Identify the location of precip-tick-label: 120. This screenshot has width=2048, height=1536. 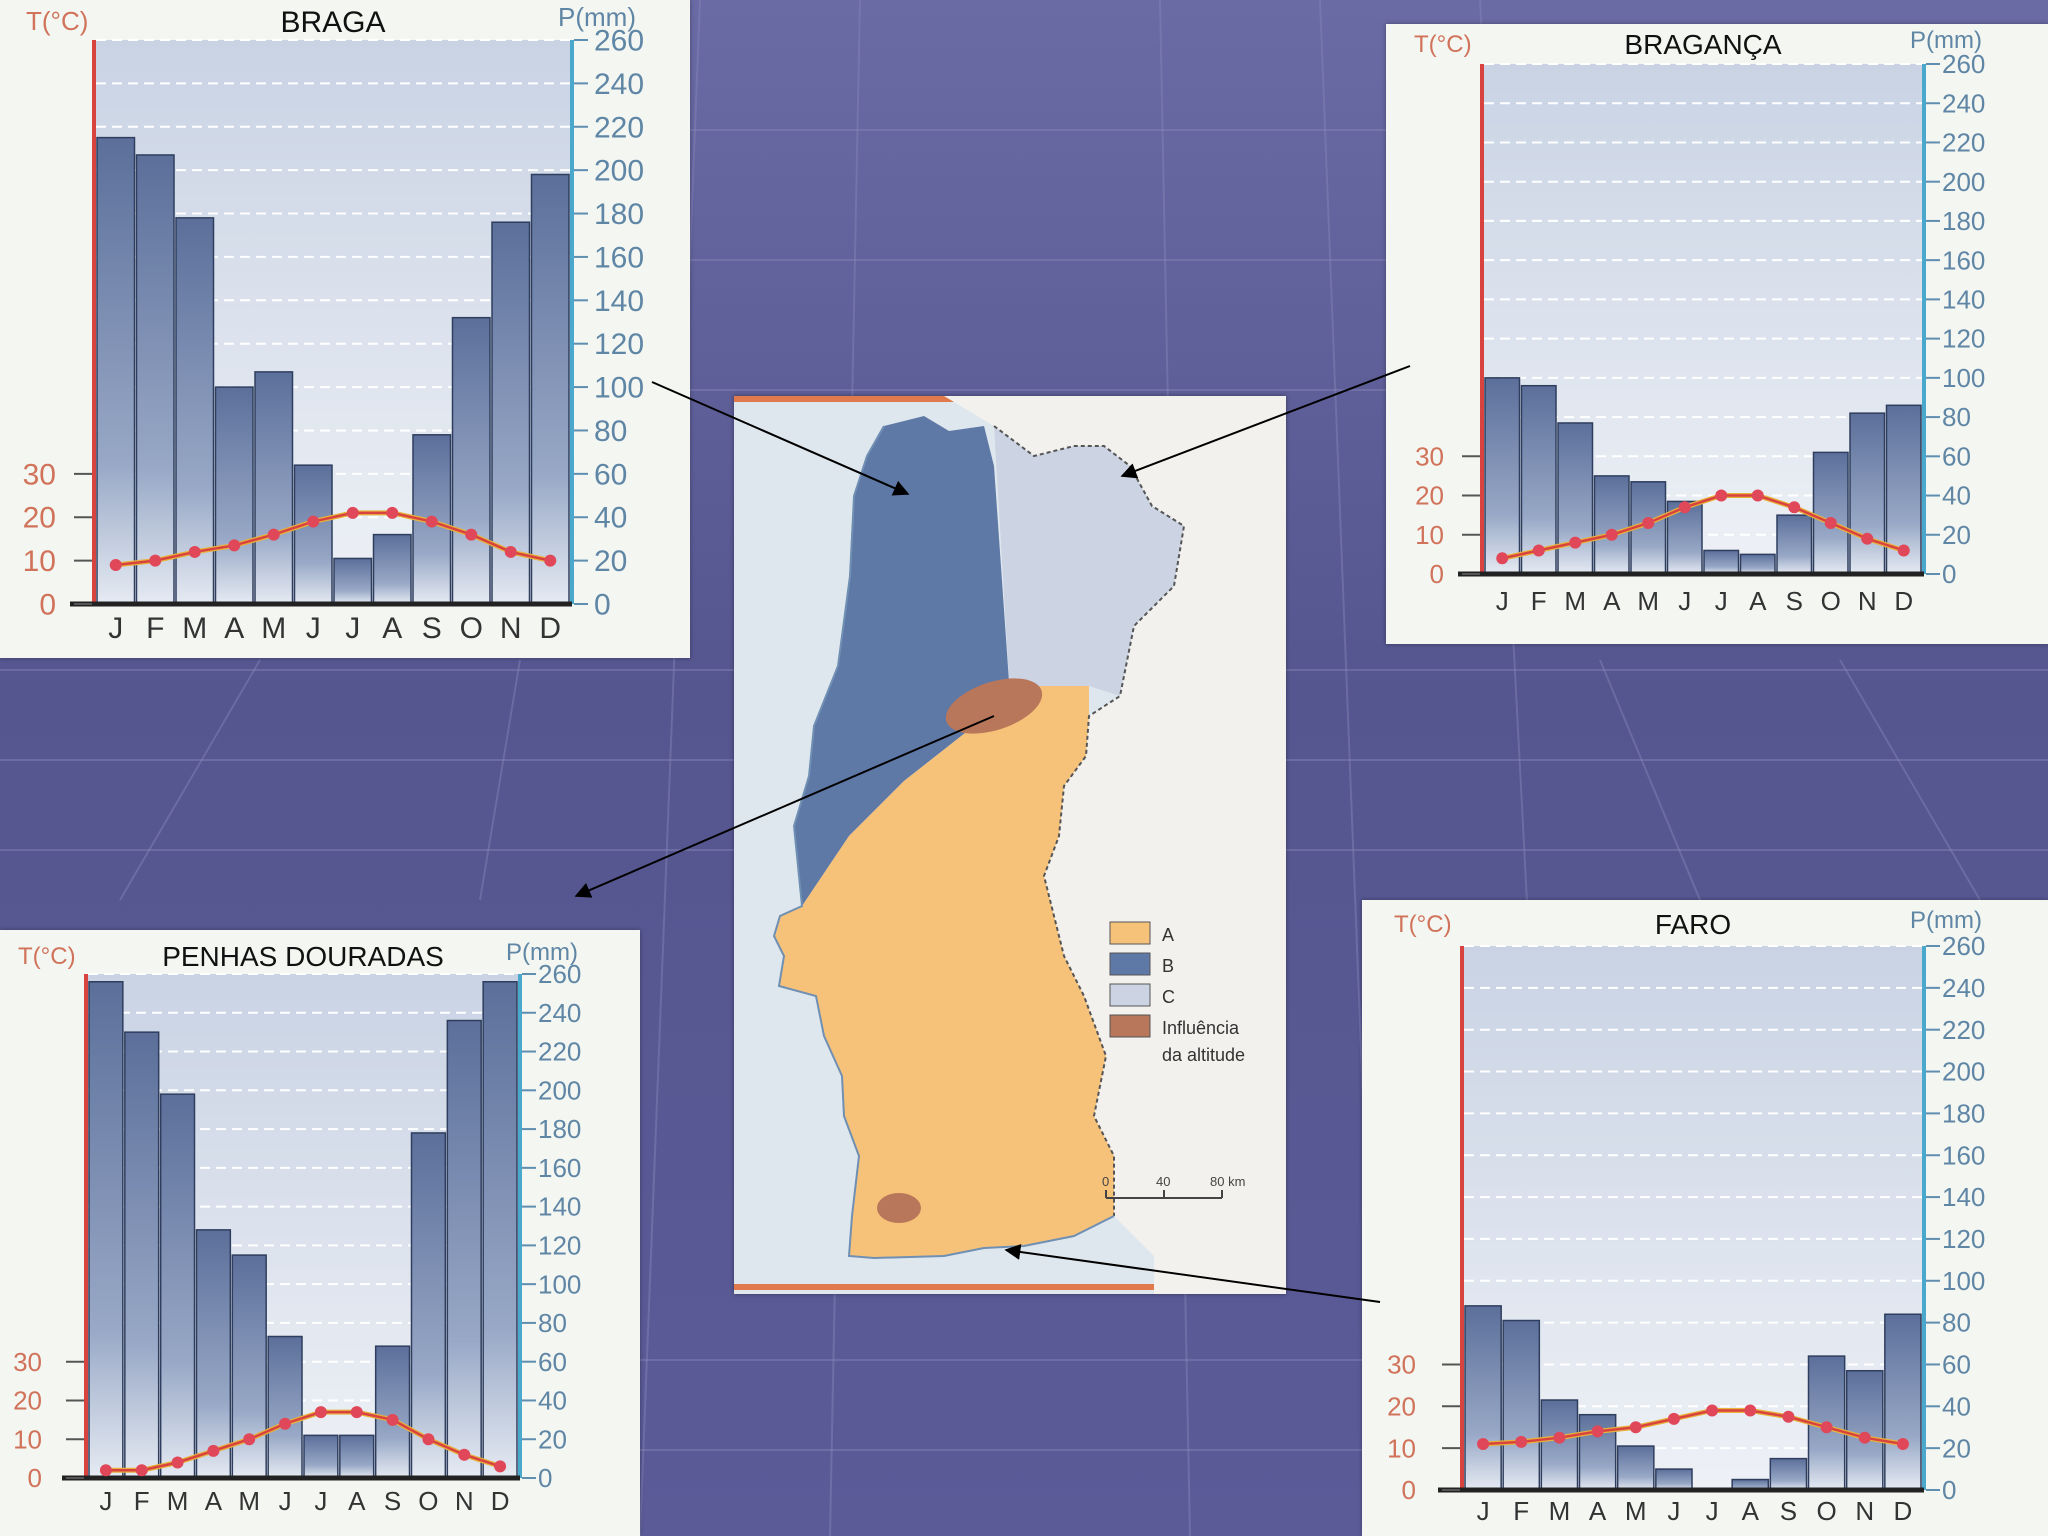
(1963, 1239).